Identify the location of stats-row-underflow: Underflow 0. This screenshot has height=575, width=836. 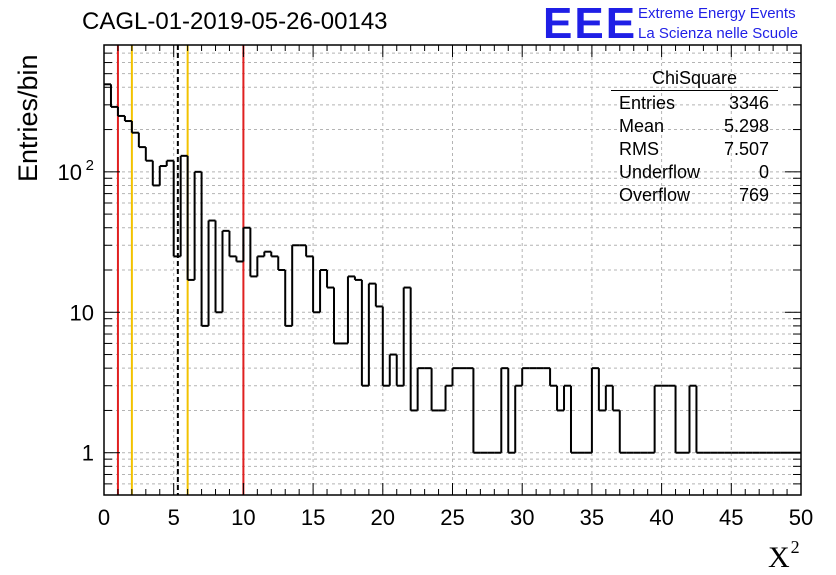
(694, 173).